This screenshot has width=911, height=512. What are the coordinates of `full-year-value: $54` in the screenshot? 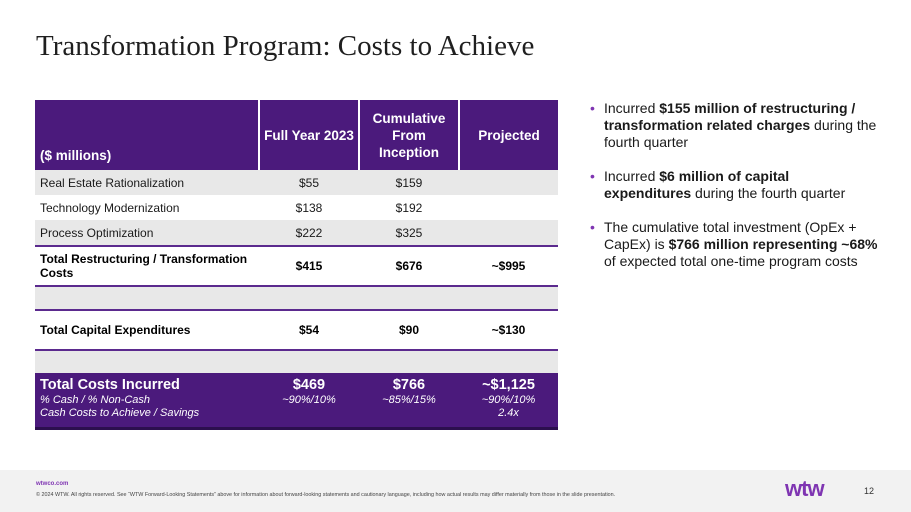 It's located at (309, 330).